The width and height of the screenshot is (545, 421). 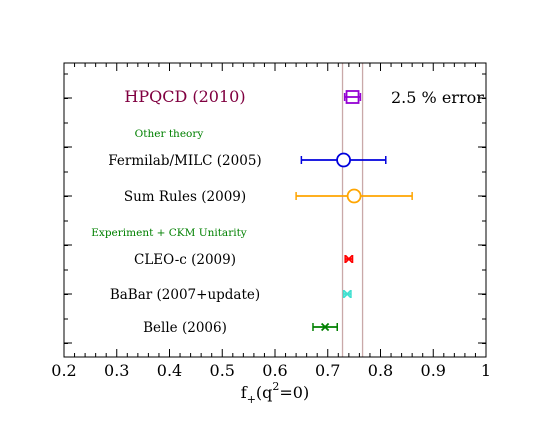 I want to click on row-label-3: Sum Rules (2009), so click(x=185, y=197).